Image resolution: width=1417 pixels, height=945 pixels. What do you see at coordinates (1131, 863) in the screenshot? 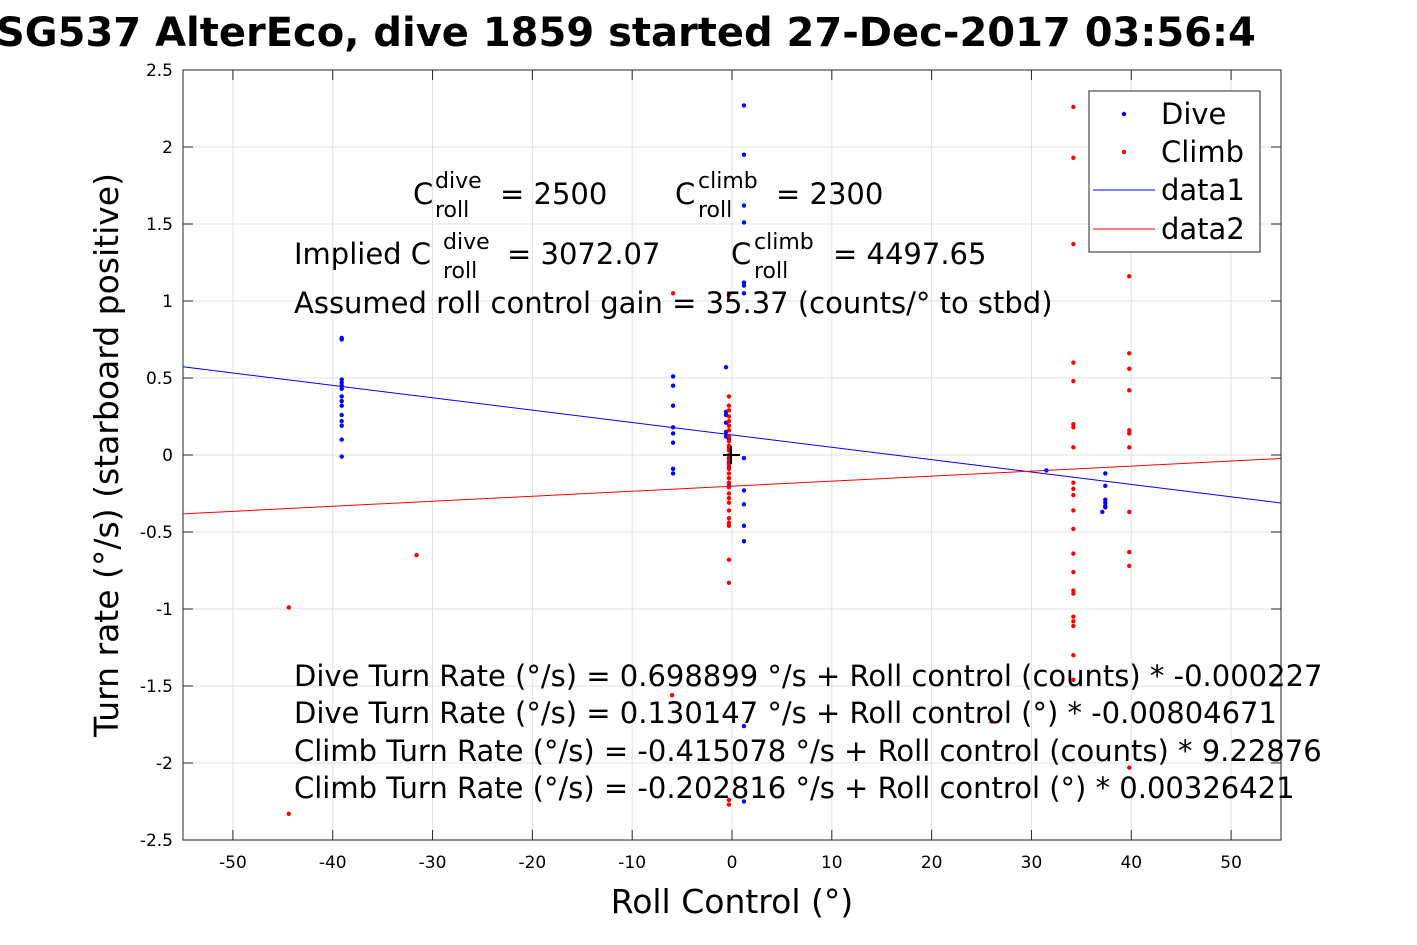
I see `x-tick-label: 40` at bounding box center [1131, 863].